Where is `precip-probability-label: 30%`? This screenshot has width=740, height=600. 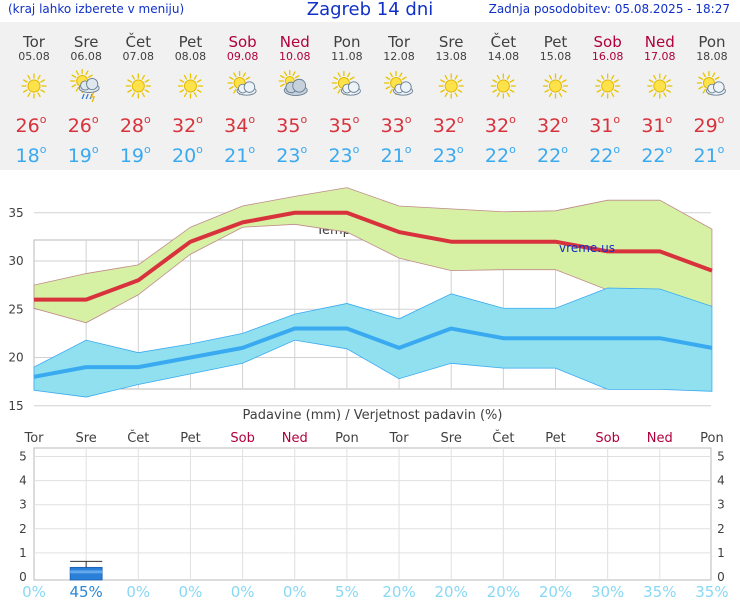
precip-probability-label: 30% is located at coordinates (607, 591).